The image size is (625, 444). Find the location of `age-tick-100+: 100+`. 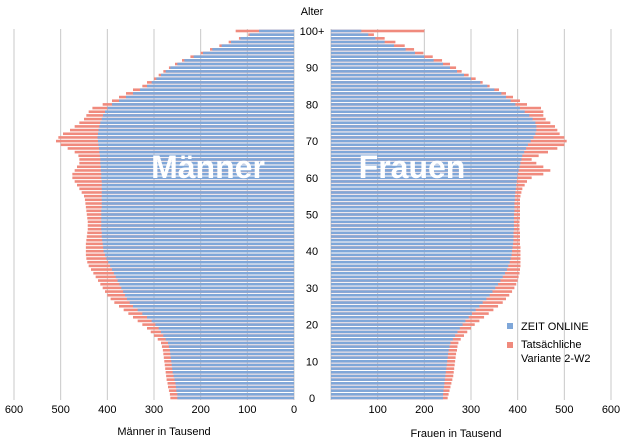

age-tick-100+: 100+ is located at coordinates (312, 32).